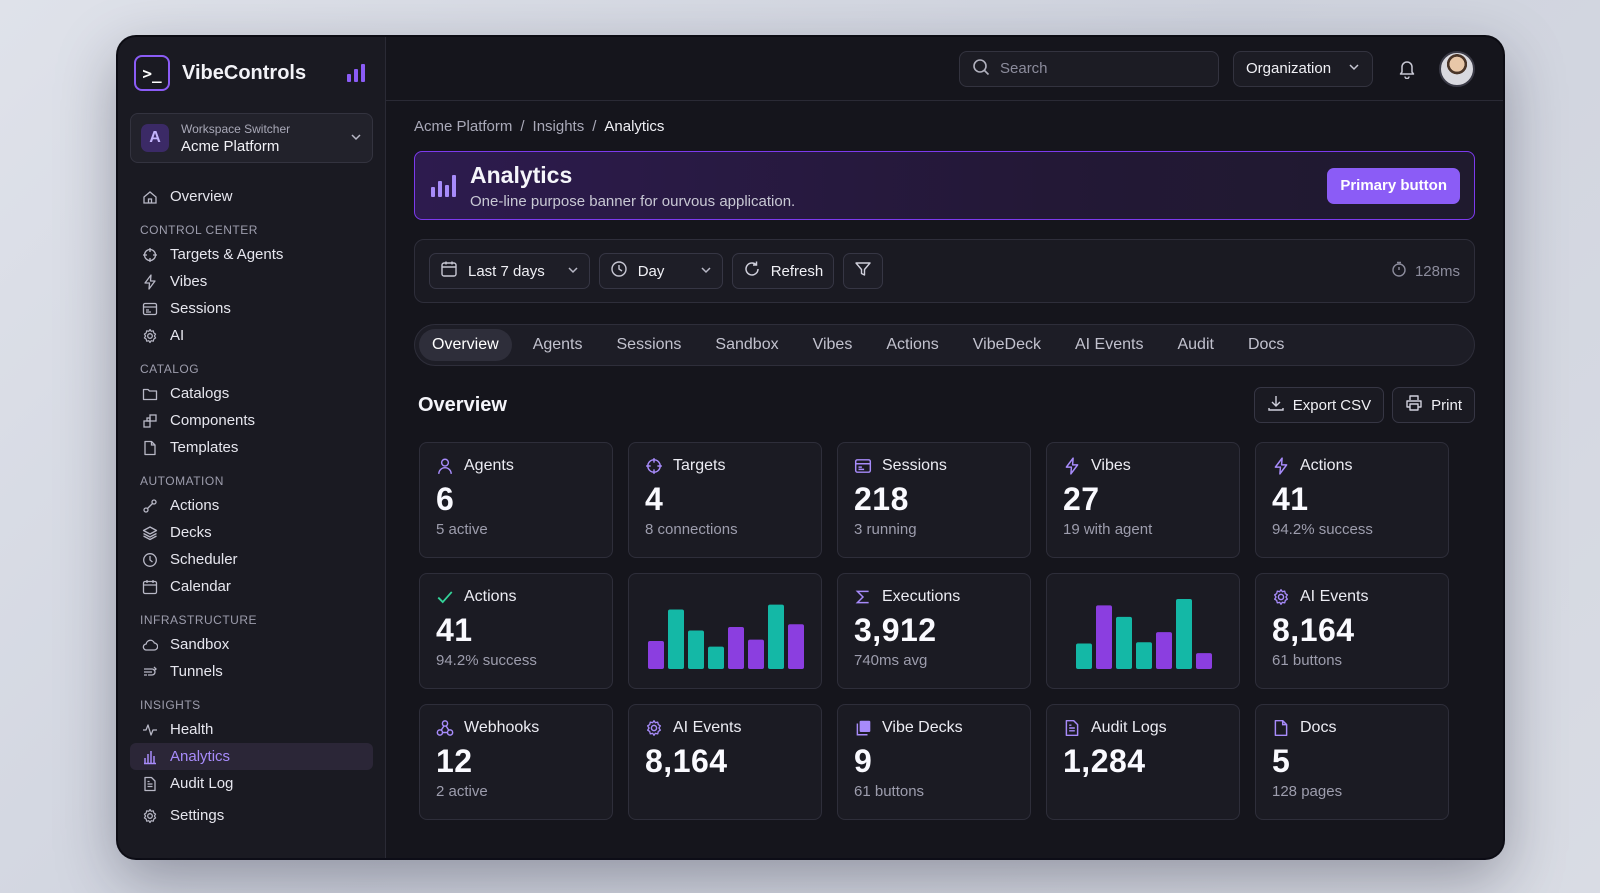 The image size is (1600, 893). I want to click on gear-icon, so click(1281, 597).